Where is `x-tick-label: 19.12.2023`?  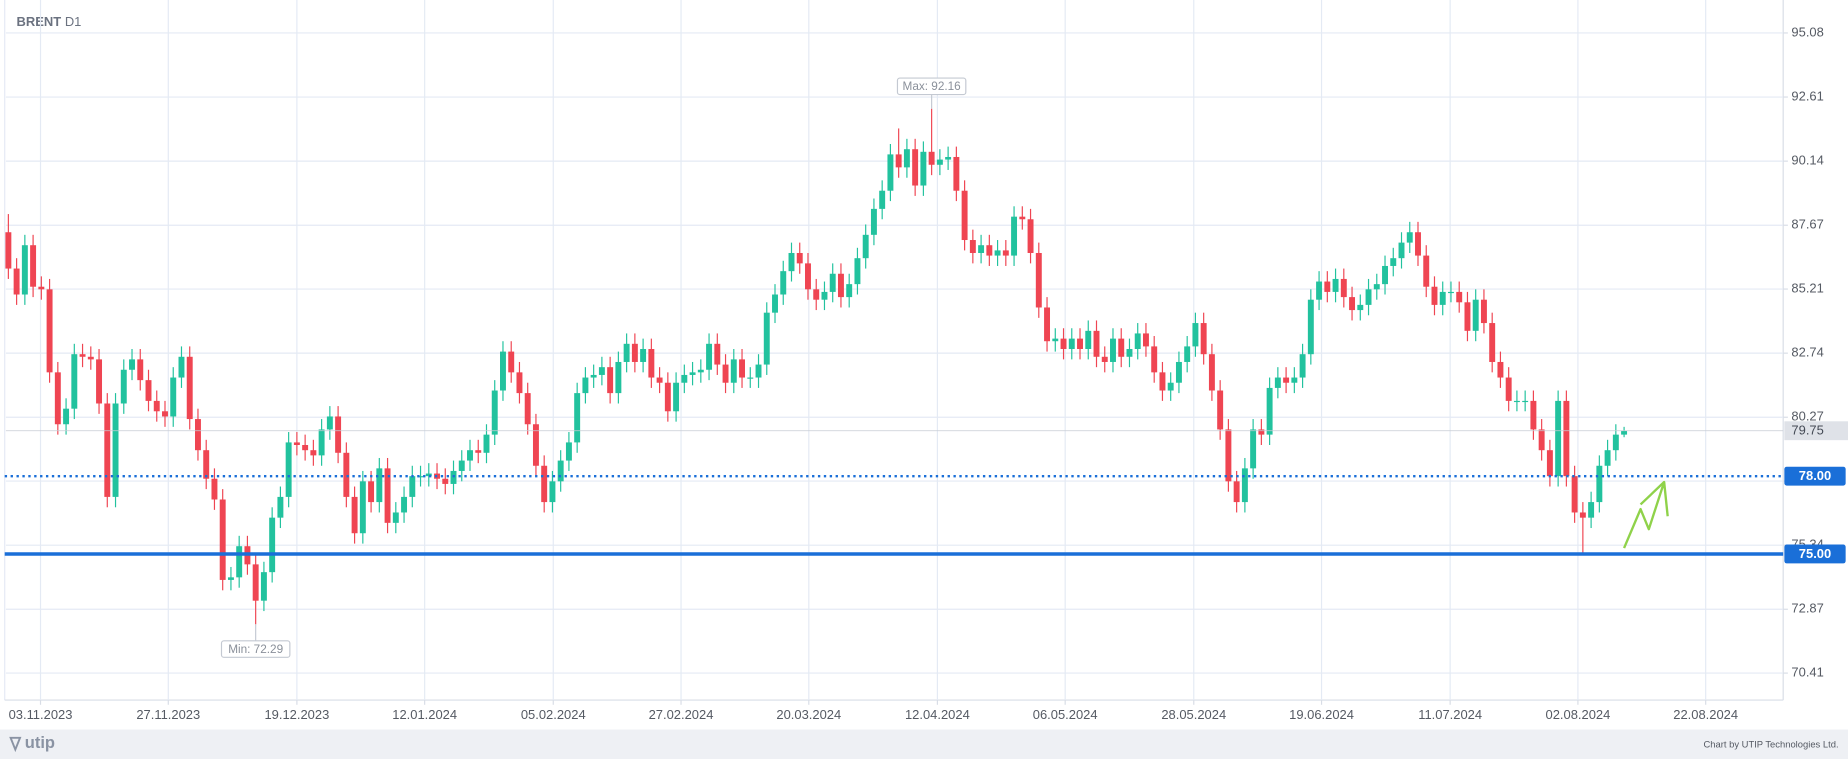 x-tick-label: 19.12.2023 is located at coordinates (296, 714).